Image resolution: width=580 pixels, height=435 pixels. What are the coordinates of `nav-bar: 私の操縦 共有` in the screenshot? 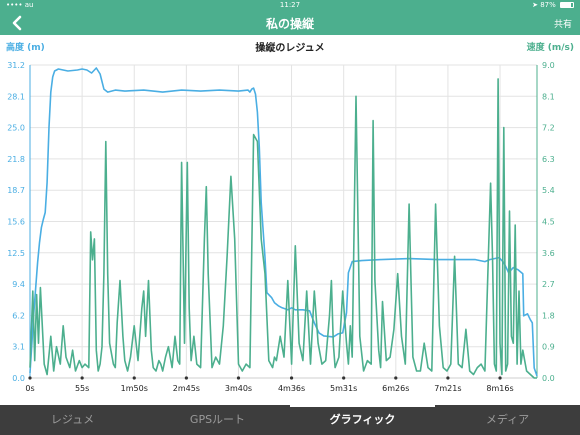 It's located at (290, 22).